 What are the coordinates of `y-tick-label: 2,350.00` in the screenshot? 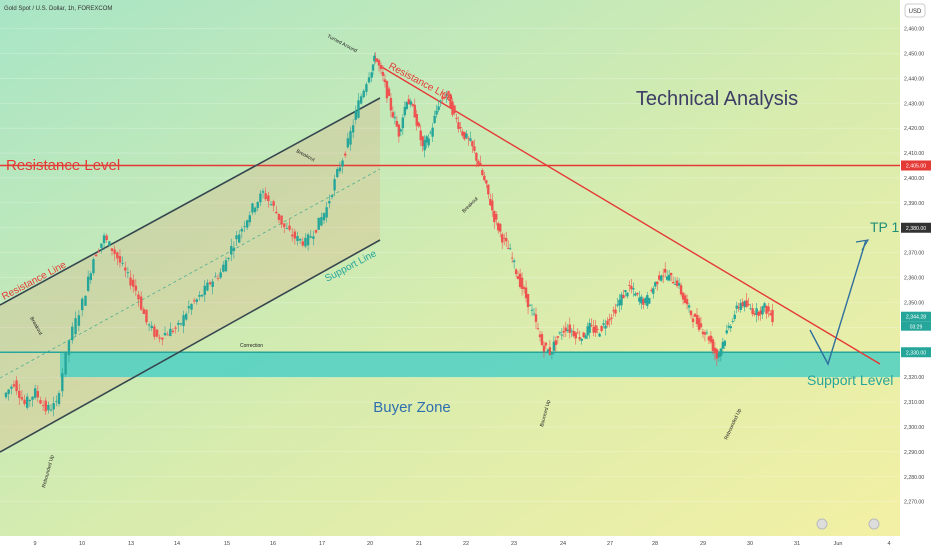 It's located at (914, 303).